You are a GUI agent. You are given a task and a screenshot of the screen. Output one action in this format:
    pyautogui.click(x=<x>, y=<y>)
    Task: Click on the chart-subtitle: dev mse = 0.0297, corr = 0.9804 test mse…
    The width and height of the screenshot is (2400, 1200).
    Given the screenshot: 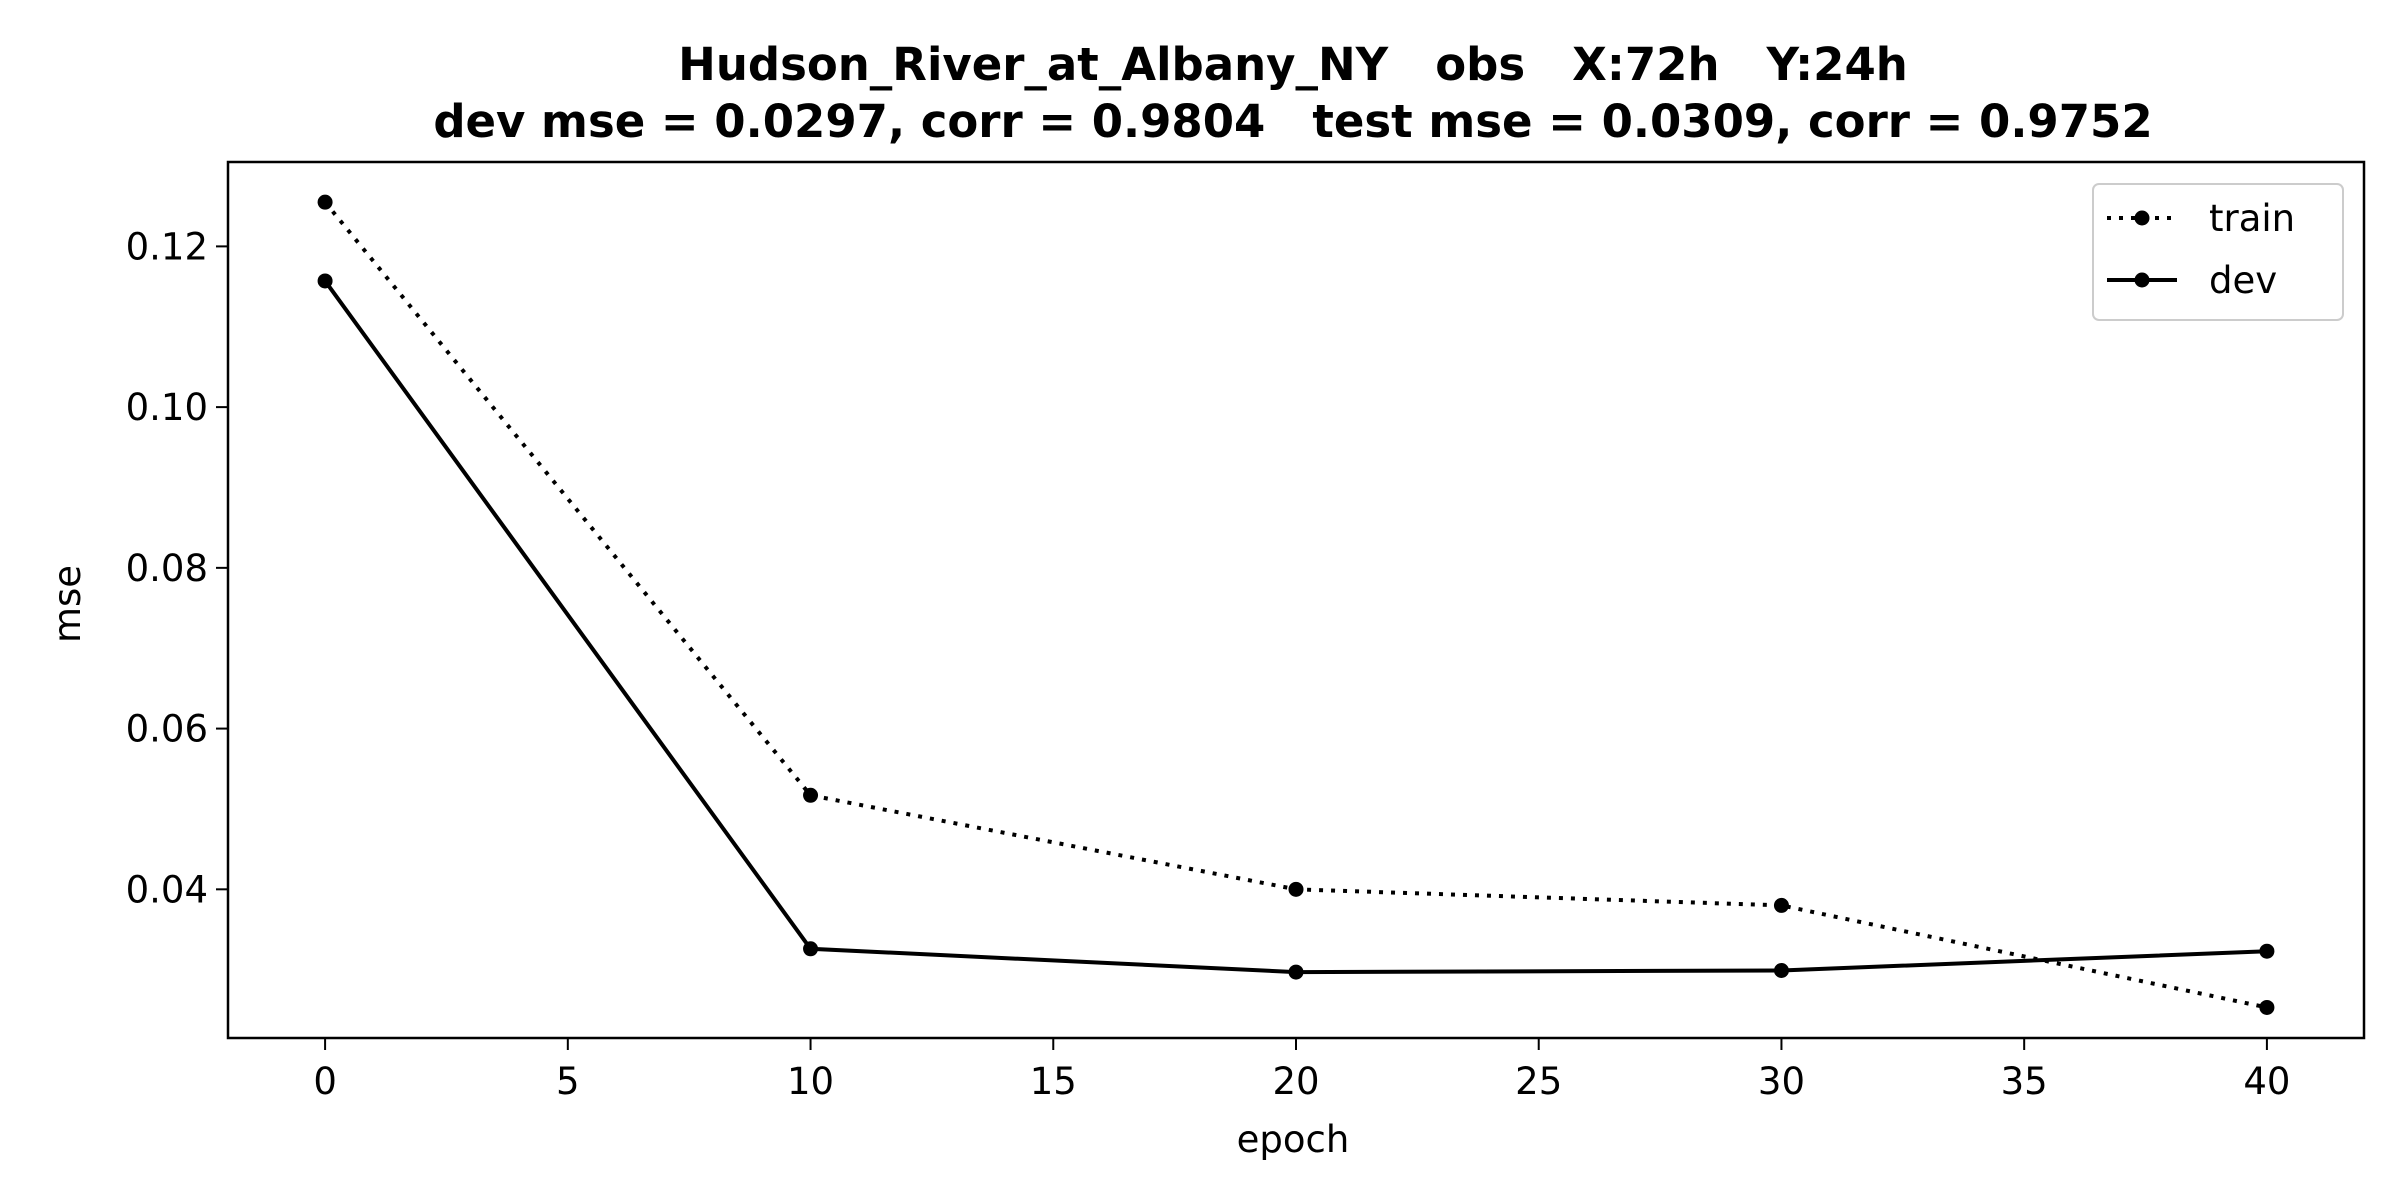 What is the action you would take?
    pyautogui.click(x=1292, y=121)
    